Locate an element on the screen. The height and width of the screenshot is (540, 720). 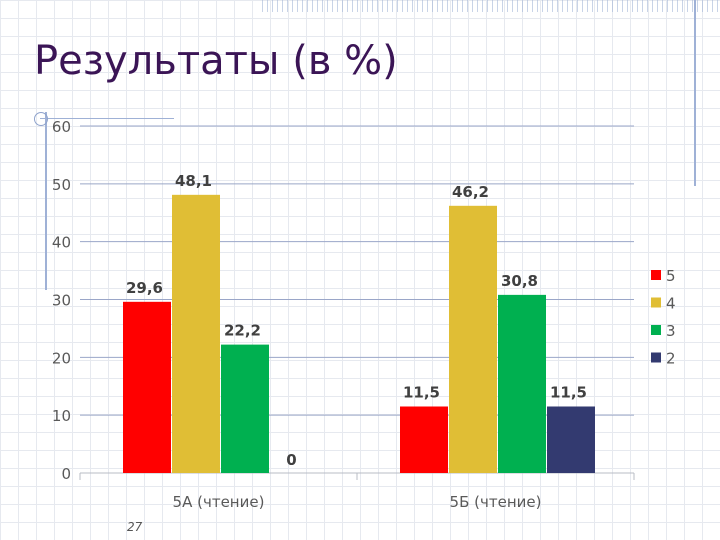
legend-label: 2 is located at coordinates (671, 359).